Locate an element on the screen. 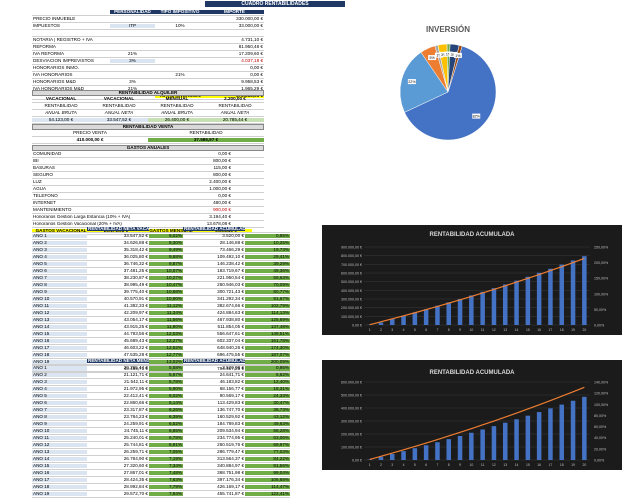  expense-label: LUZ is located at coordinates (107, 182).